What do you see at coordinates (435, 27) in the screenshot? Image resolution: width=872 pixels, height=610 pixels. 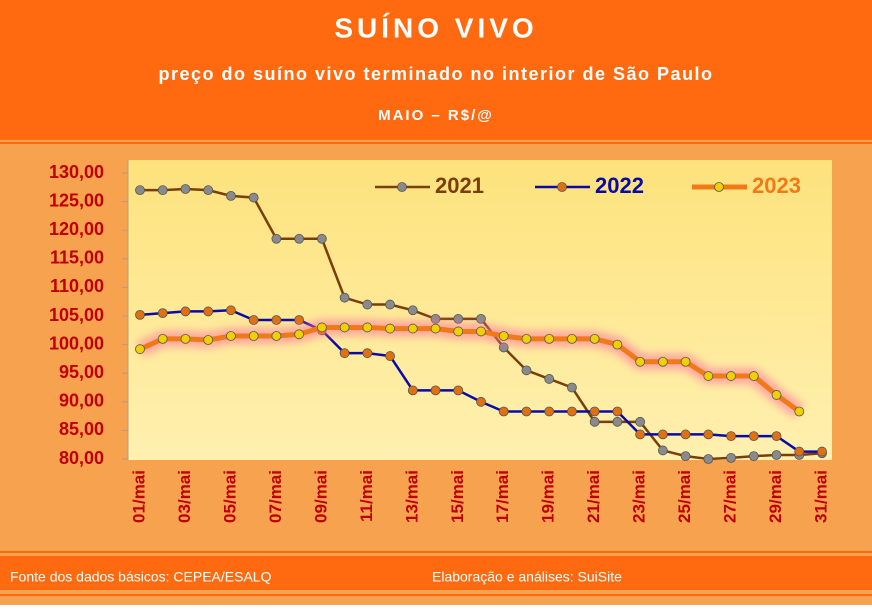 I see `chart-title: SUÍNO VIVO` at bounding box center [435, 27].